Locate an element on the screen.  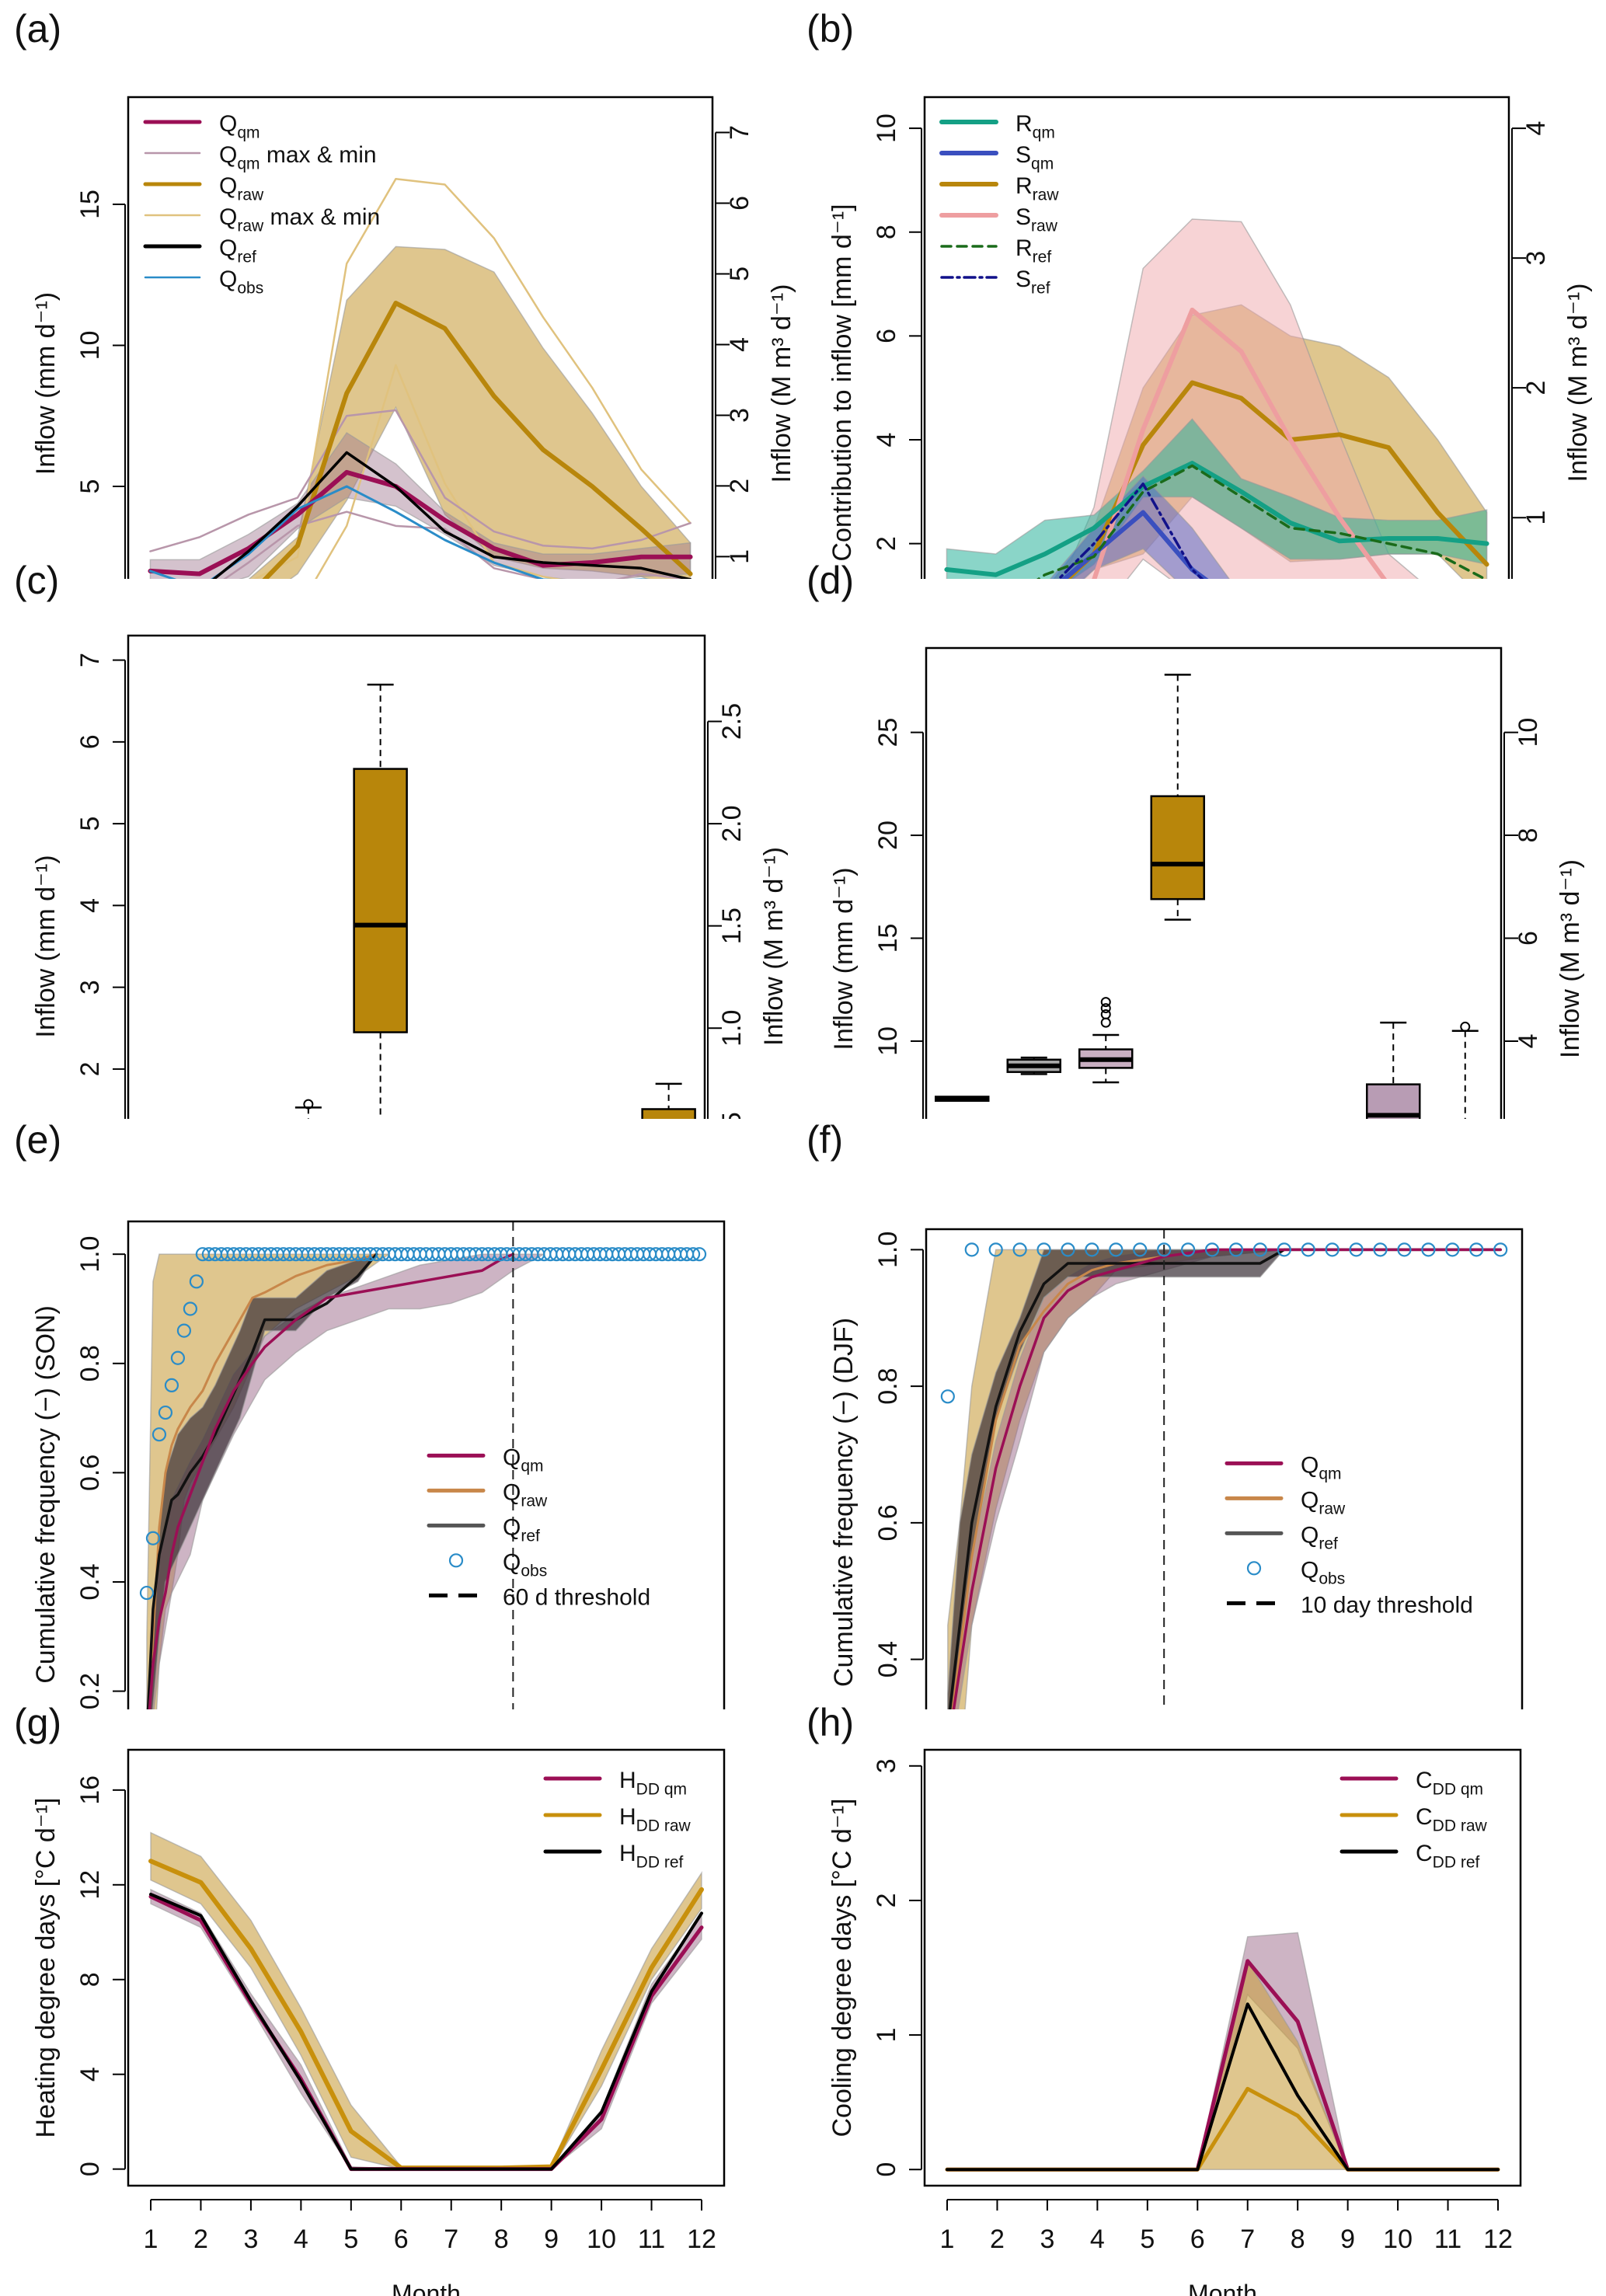
band-q-raw-range is located at coordinates (470, 412).